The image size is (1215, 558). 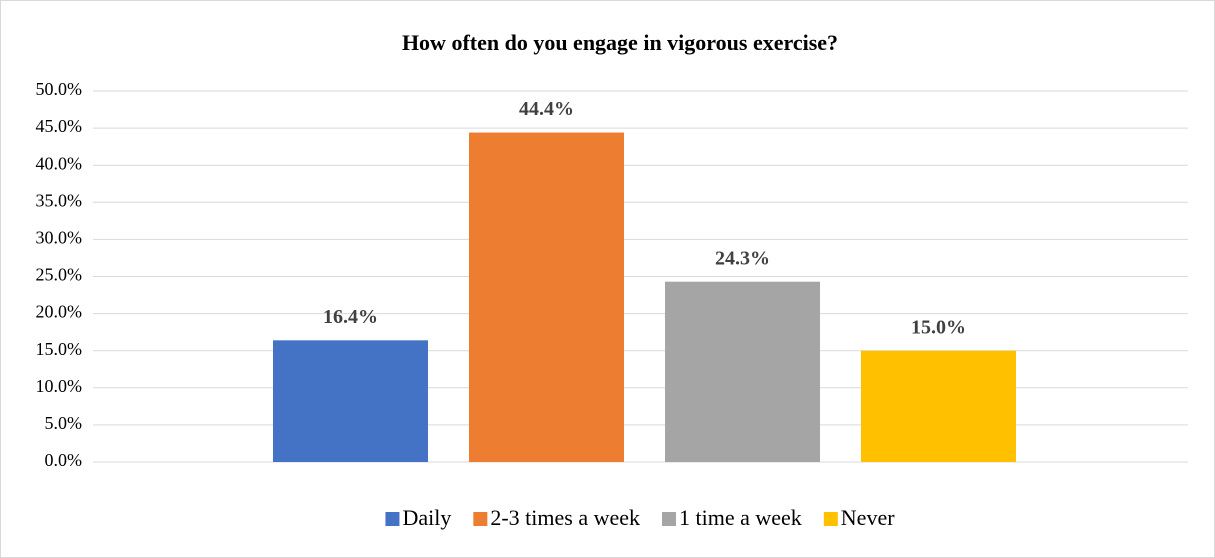 What do you see at coordinates (426, 517) in the screenshot?
I see `legend-label: Daily` at bounding box center [426, 517].